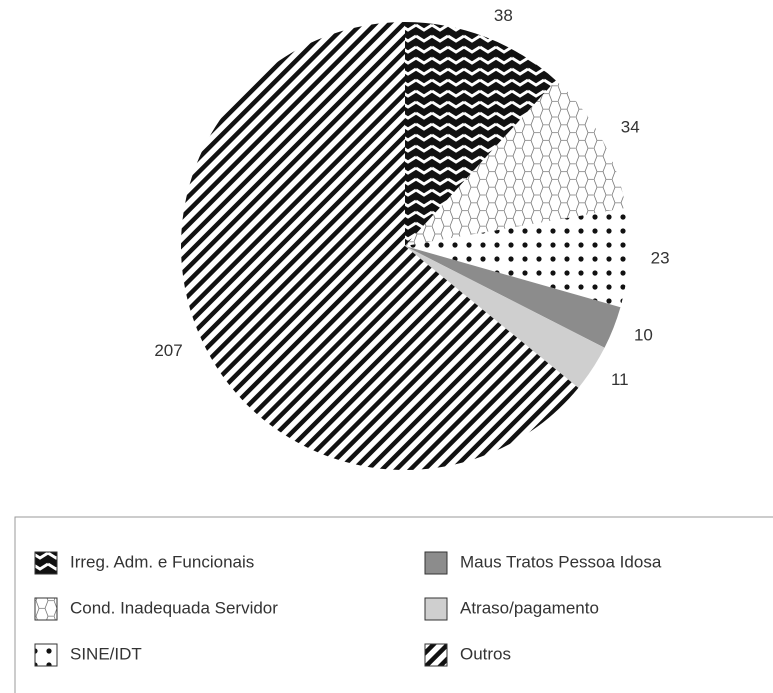  What do you see at coordinates (174, 607) in the screenshot?
I see `legend-label: Cond. Inadequada Servidor` at bounding box center [174, 607].